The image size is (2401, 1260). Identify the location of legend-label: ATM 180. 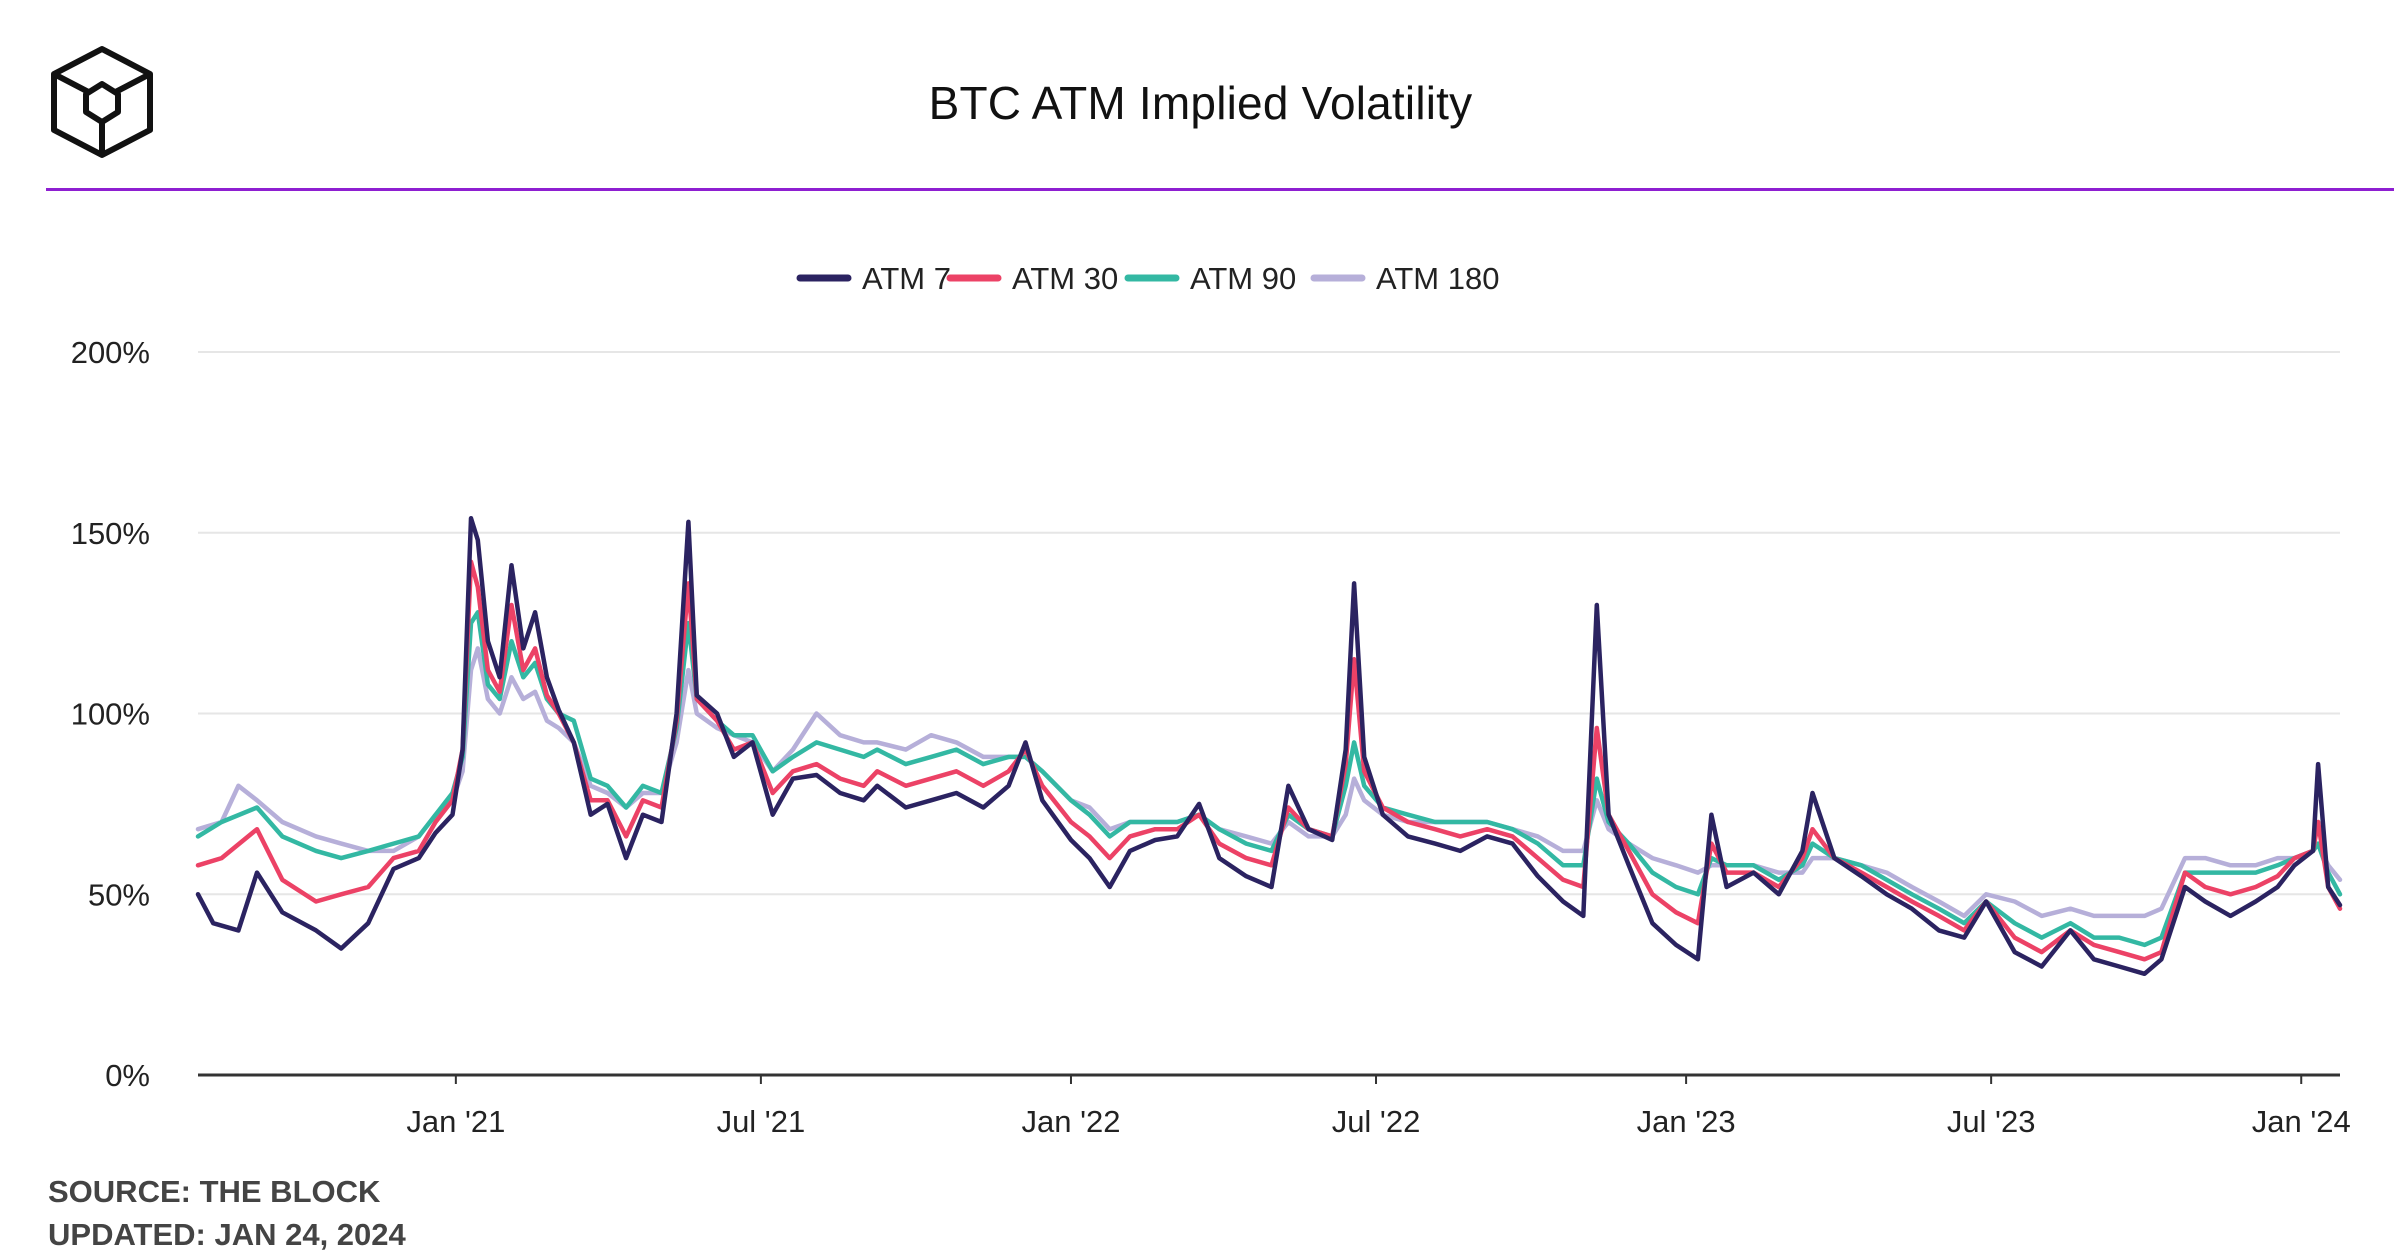
(1437, 278).